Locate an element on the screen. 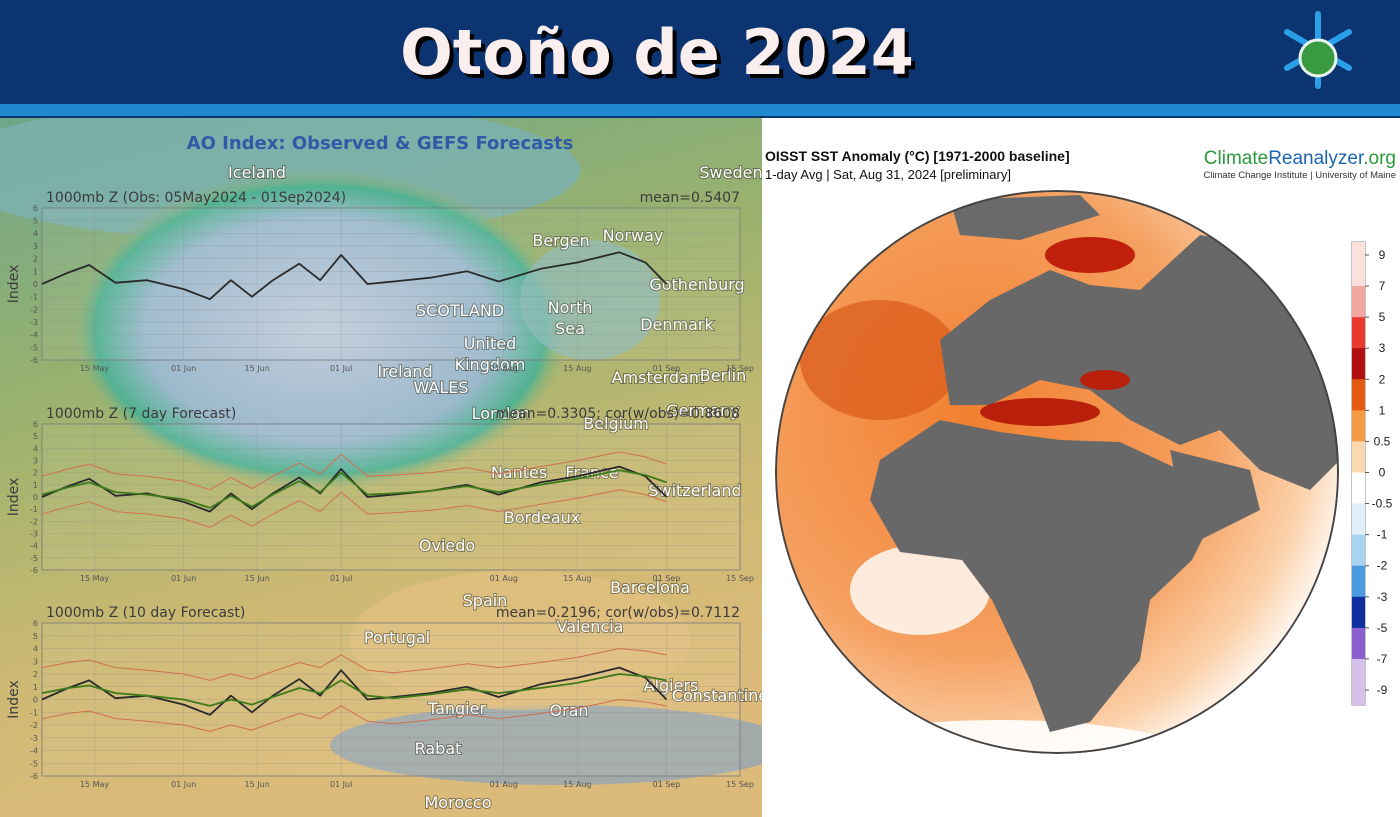  source-part: Reanalyzer is located at coordinates (1316, 158).